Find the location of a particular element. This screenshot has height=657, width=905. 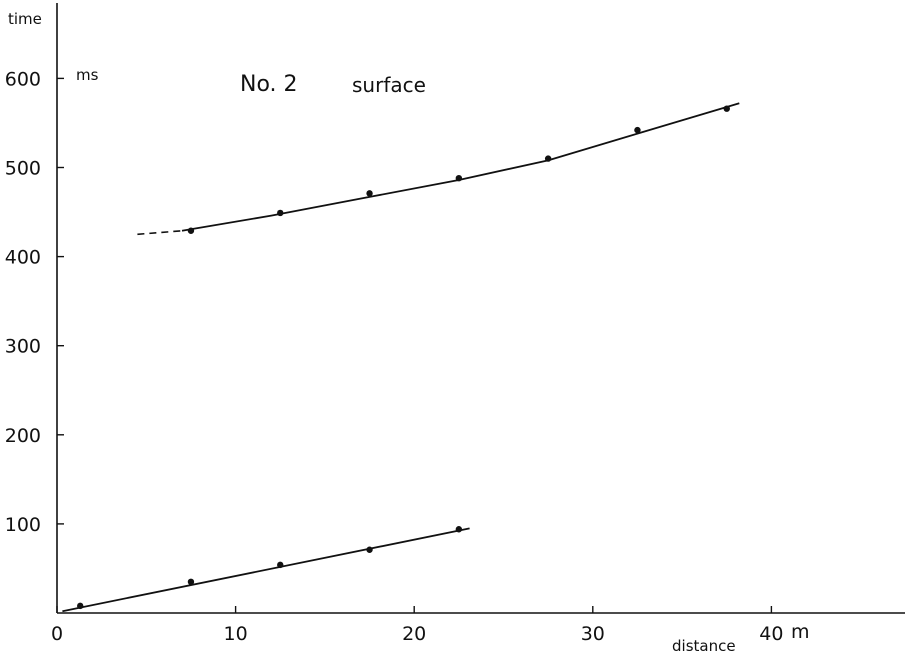

y-tick-label: 300 is located at coordinates (23, 347).